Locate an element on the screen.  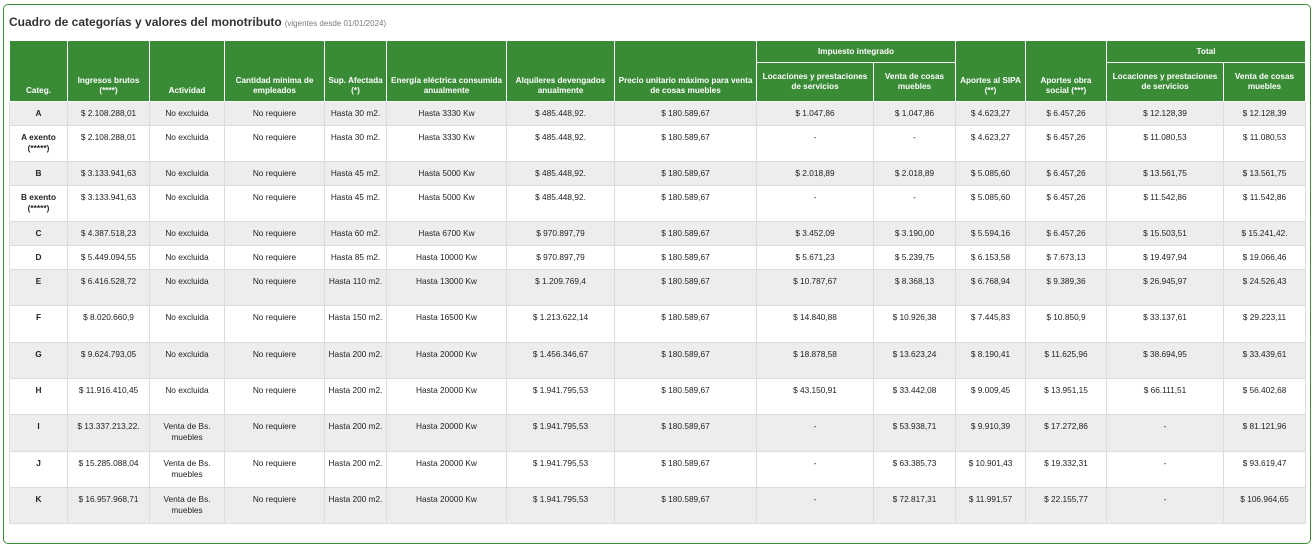
header-tot-locaciones: Locaciones y prestaciones de servicios is located at coordinates (1165, 82).